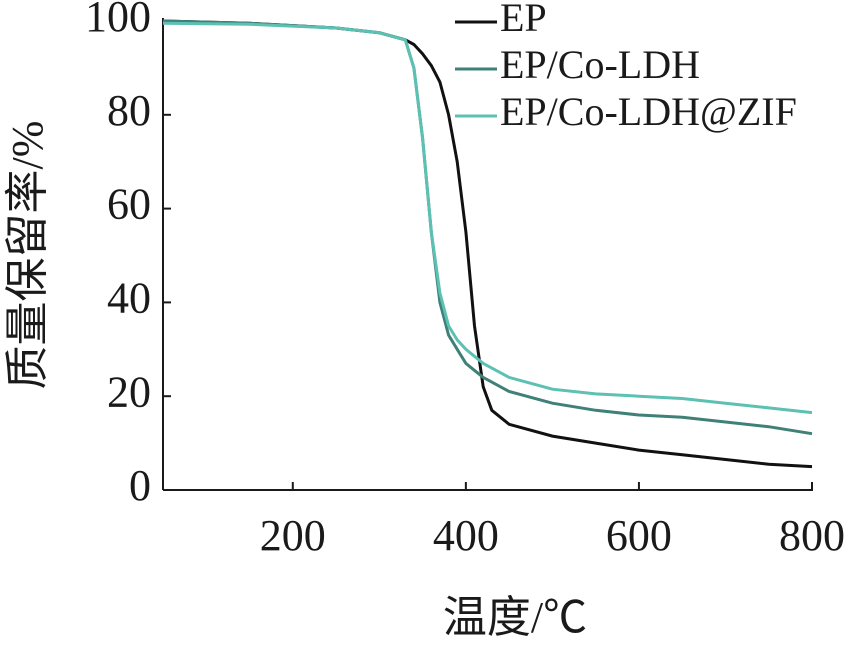 The image size is (861, 650). I want to click on y-tick-label: 20, so click(129, 391).